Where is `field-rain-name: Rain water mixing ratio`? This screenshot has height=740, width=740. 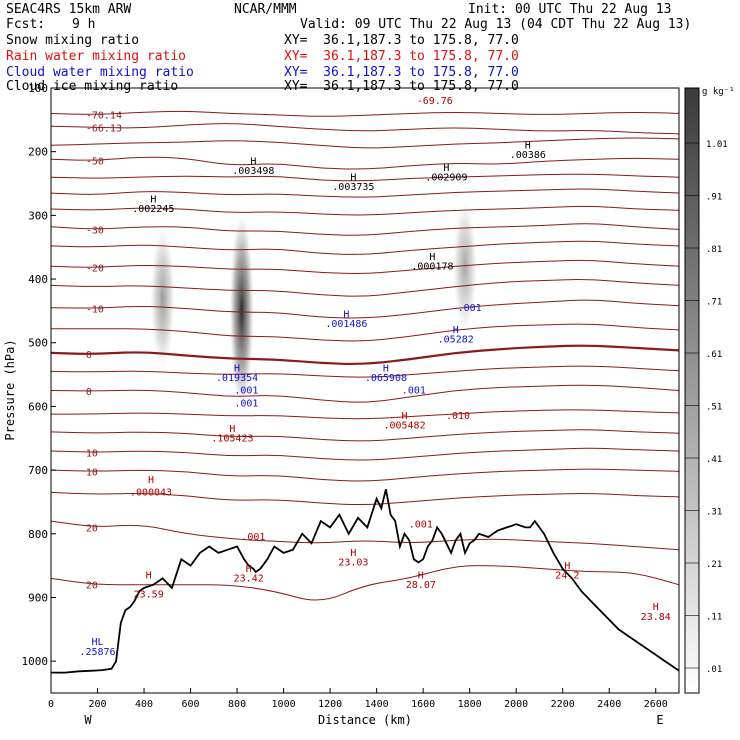 field-rain-name: Rain water mixing ratio is located at coordinates (96, 56).